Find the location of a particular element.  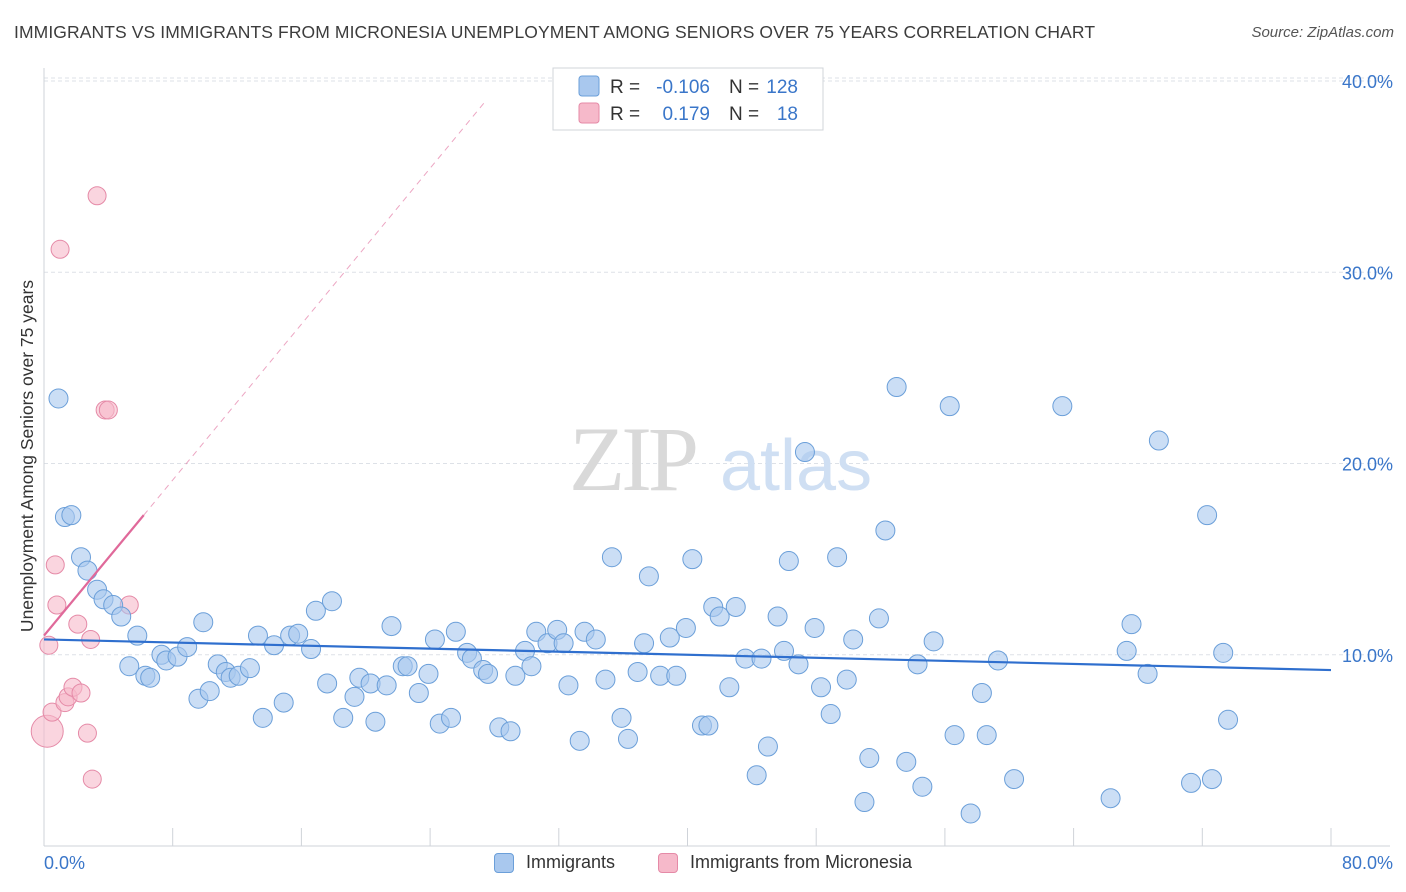

legend-label-micronesia: Immigrants from Micronesia is located at coordinates (801, 862).